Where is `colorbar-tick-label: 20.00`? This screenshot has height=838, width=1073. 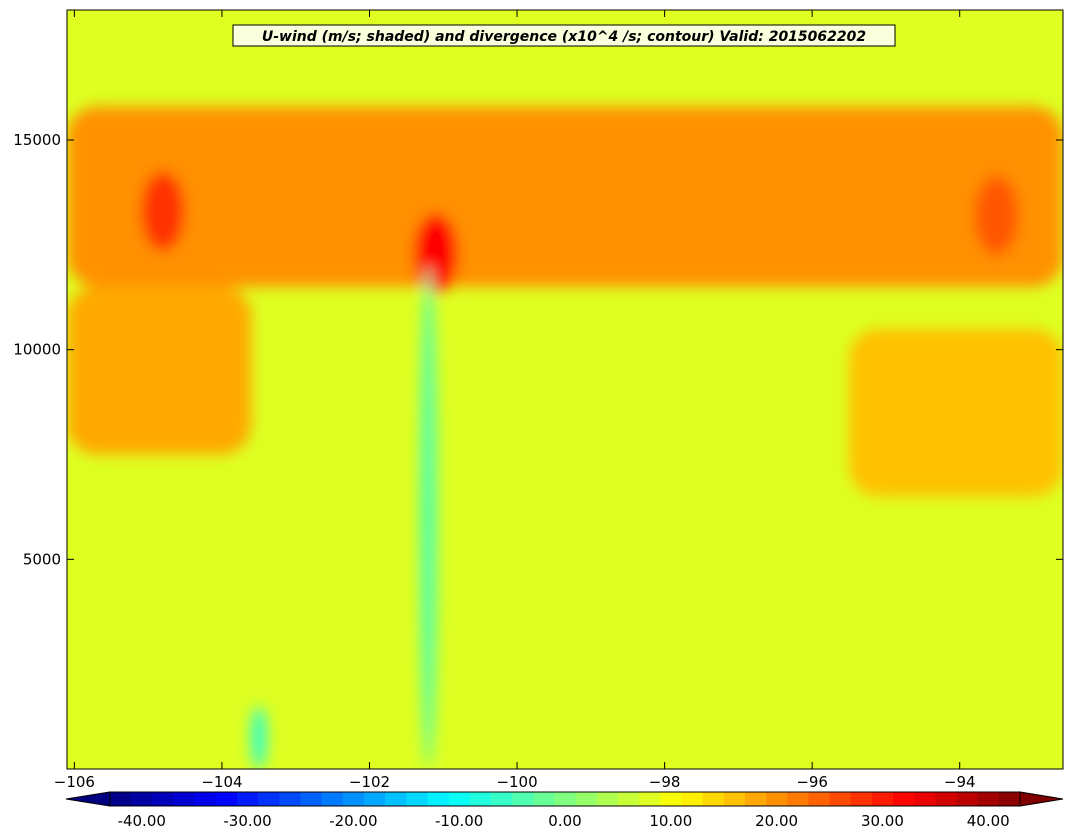 colorbar-tick-label: 20.00 is located at coordinates (776, 821).